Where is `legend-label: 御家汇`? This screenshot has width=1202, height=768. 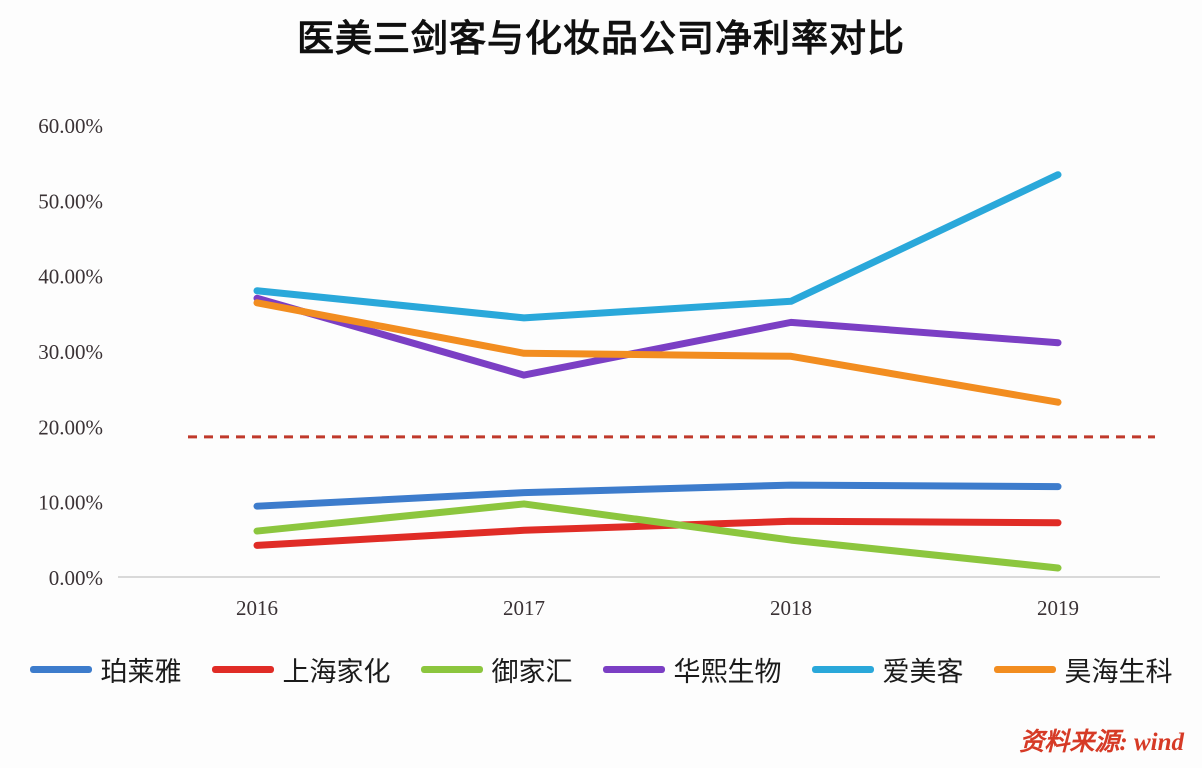 legend-label: 御家汇 is located at coordinates (532, 672).